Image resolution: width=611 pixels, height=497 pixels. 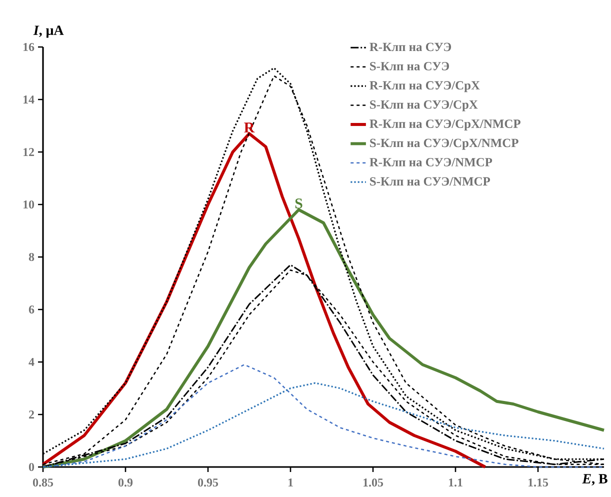 I want to click on x-tick-label: 0.9, so click(x=125, y=482).